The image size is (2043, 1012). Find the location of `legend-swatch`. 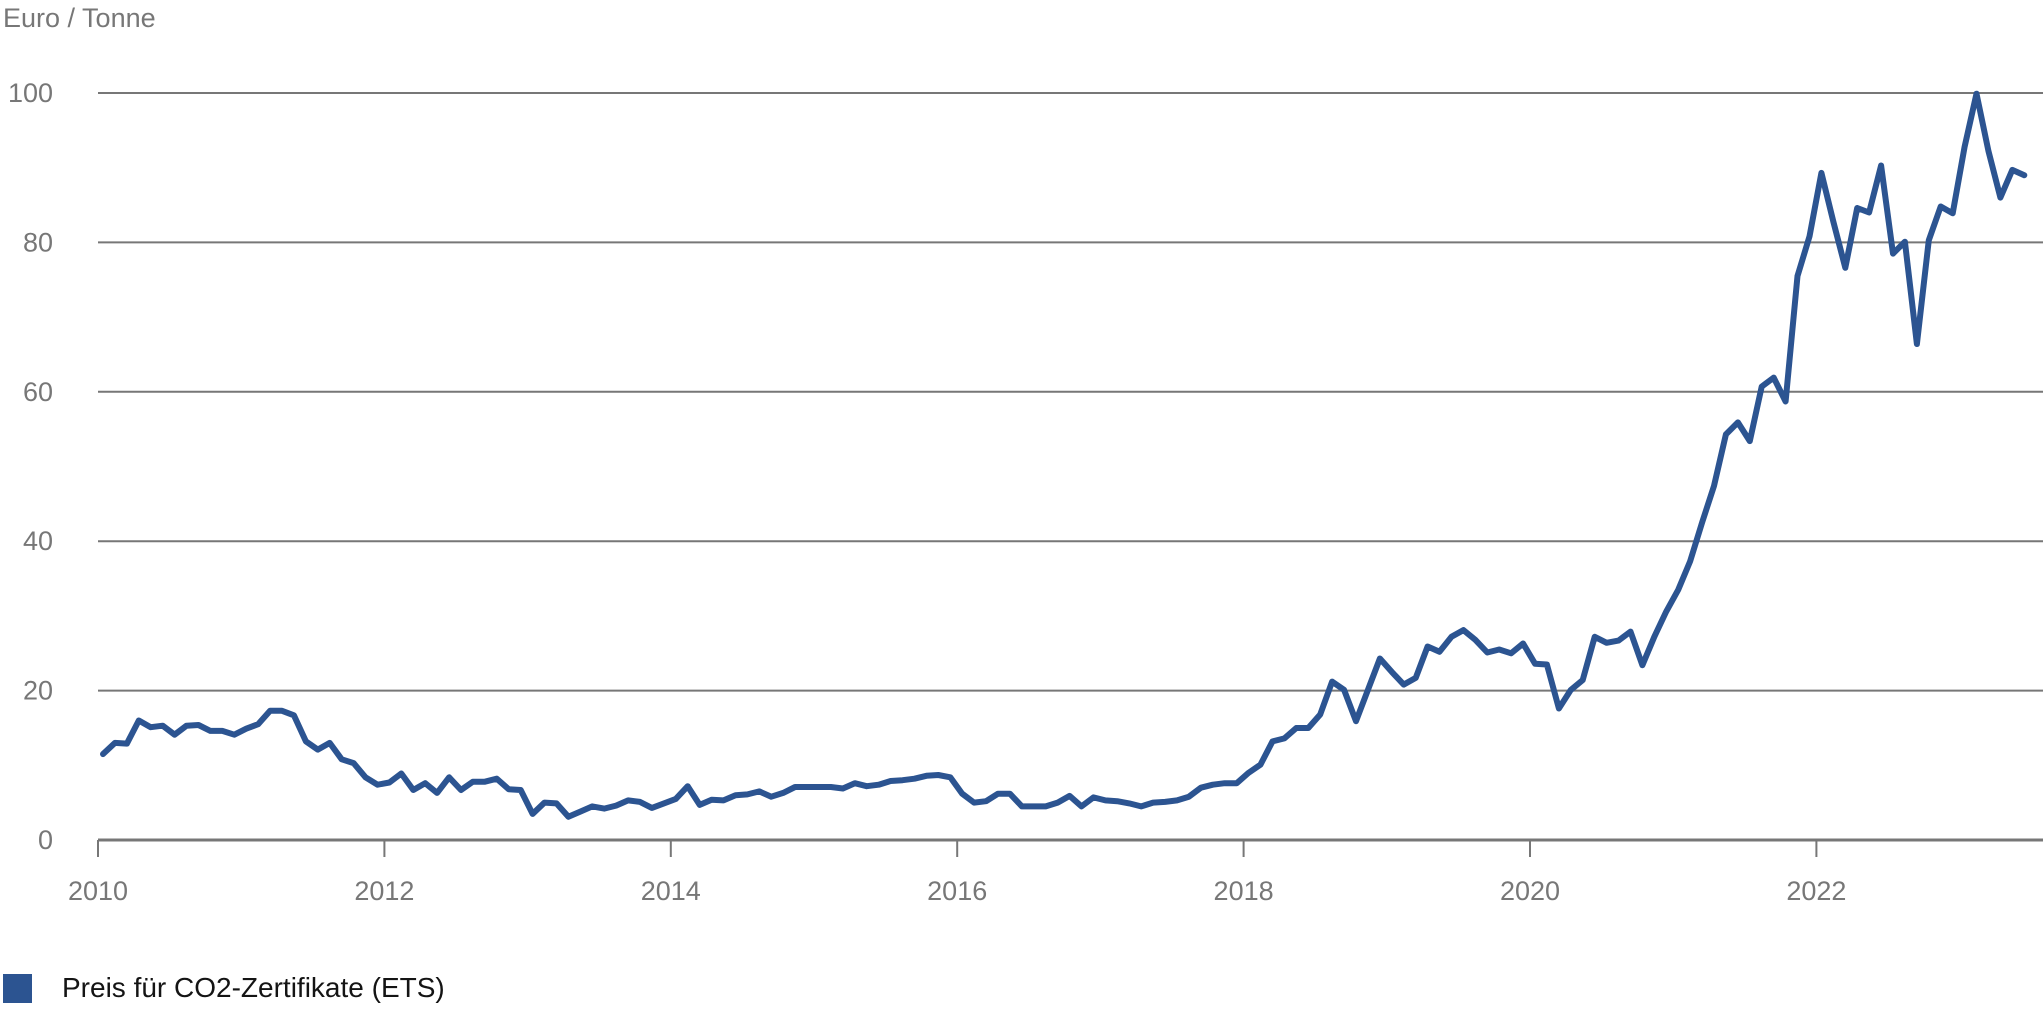

legend-swatch is located at coordinates (17, 988).